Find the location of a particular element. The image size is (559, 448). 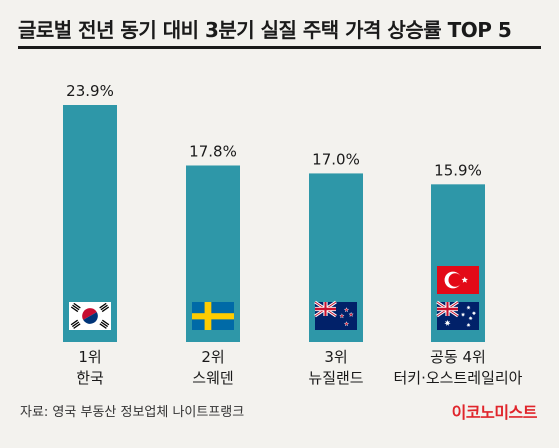

value-label-4: 15.9% is located at coordinates (458, 170).